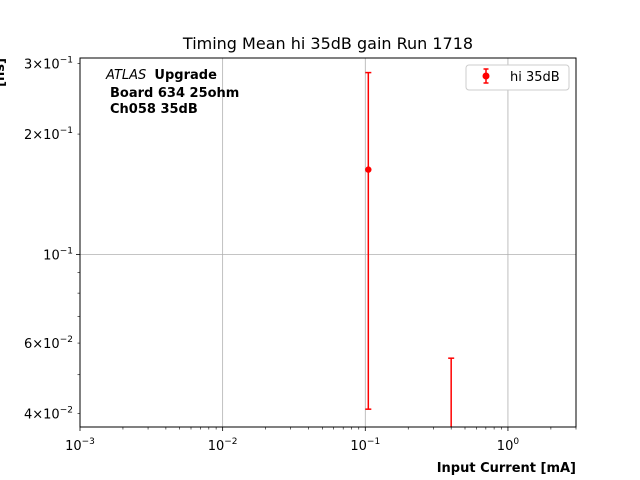  I want to click on x-axis-label: Input Current [mA], so click(506, 468).